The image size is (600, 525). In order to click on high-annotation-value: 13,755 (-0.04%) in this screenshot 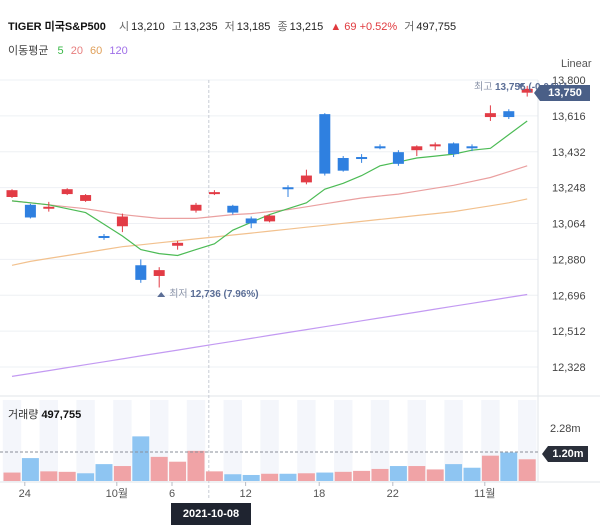, I will do `click(531, 87)`.